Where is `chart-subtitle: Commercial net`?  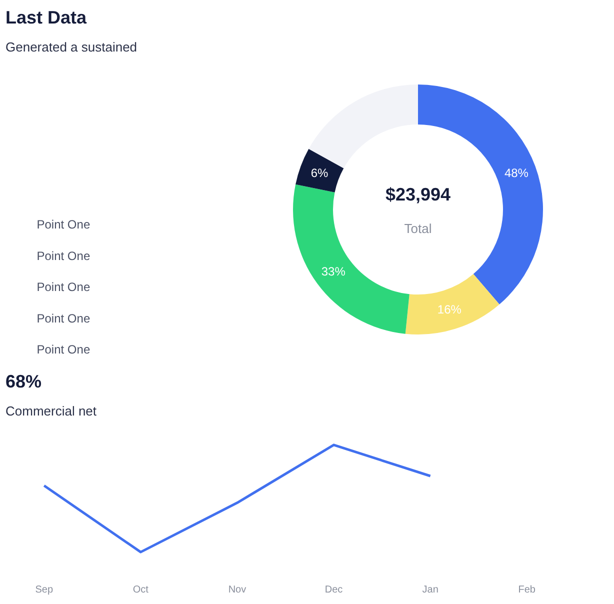
chart-subtitle: Commercial net is located at coordinates (51, 411).